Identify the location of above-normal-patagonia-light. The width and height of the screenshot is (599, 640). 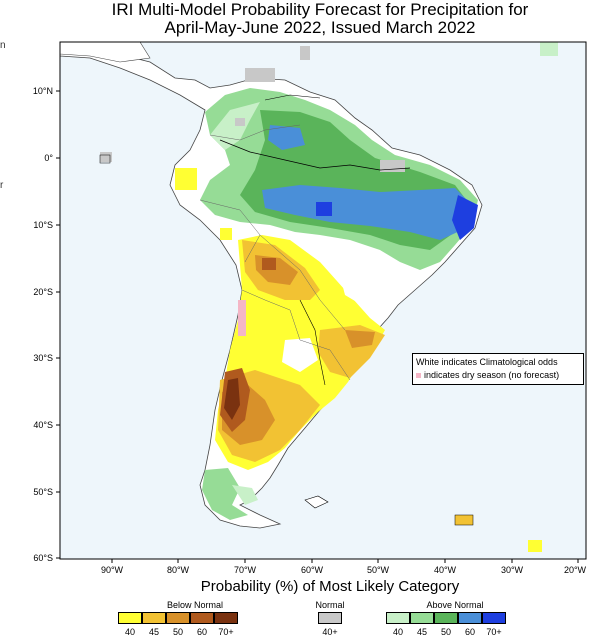
(245, 495).